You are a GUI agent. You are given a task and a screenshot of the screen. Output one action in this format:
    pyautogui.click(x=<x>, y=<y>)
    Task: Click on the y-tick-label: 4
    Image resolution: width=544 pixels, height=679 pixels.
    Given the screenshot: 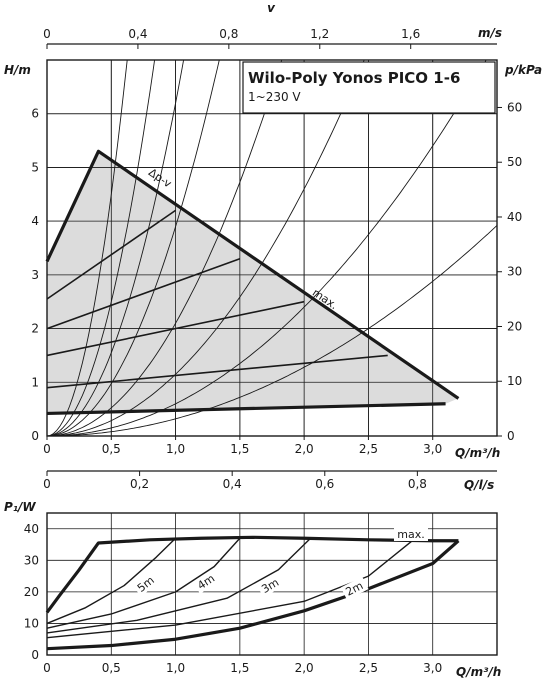 What is the action you would take?
    pyautogui.click(x=35, y=221)
    